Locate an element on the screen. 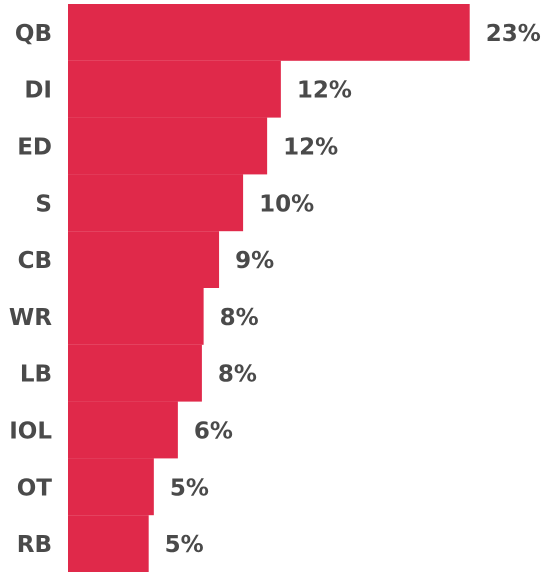 This screenshot has width=546, height=572. value-label: 9% is located at coordinates (254, 261).